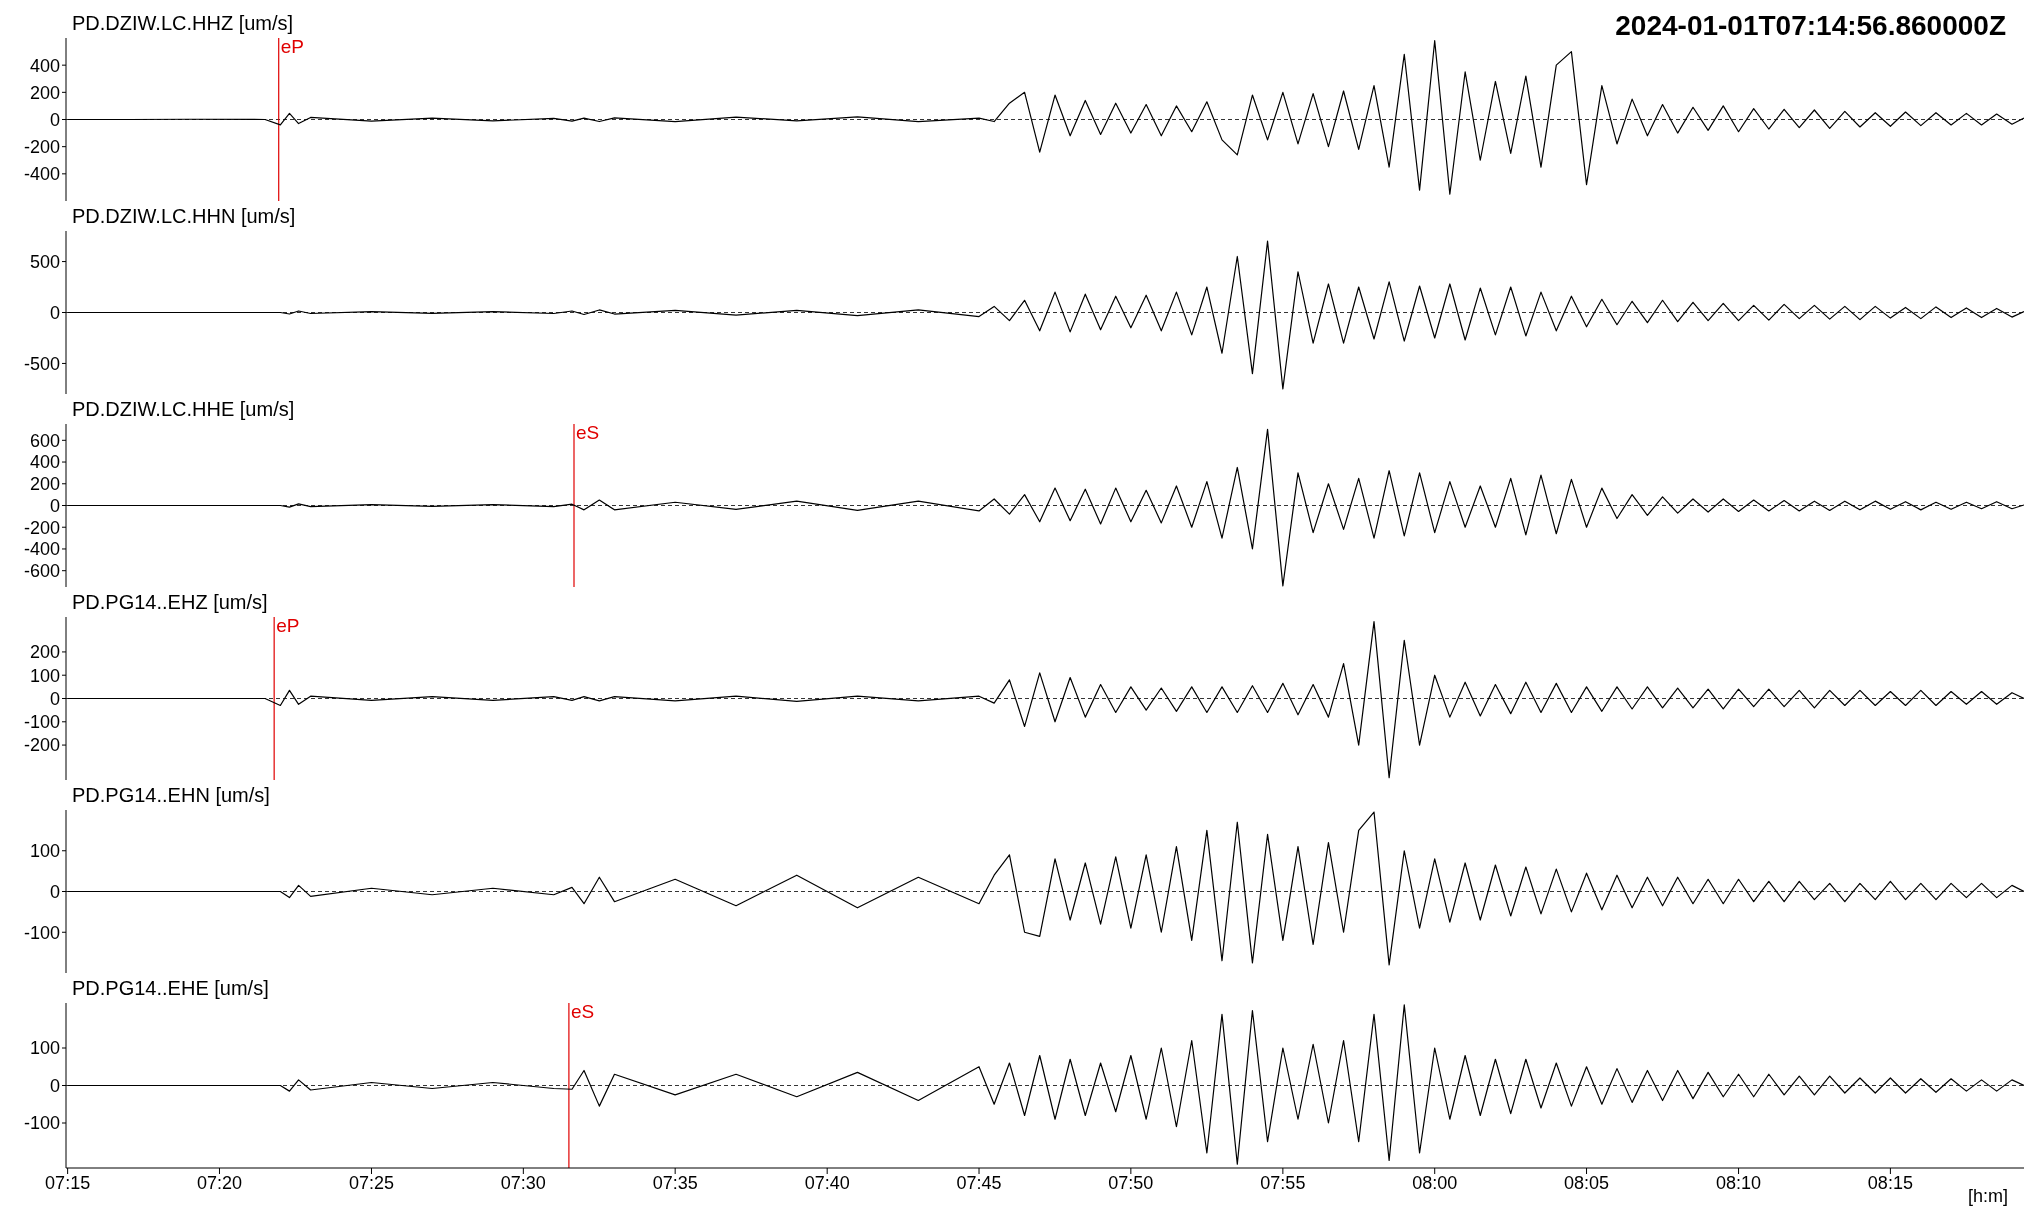 Image resolution: width=2034 pixels, height=1228 pixels. What do you see at coordinates (1283, 1182) in the screenshot?
I see `x-tick-label: 07:55` at bounding box center [1283, 1182].